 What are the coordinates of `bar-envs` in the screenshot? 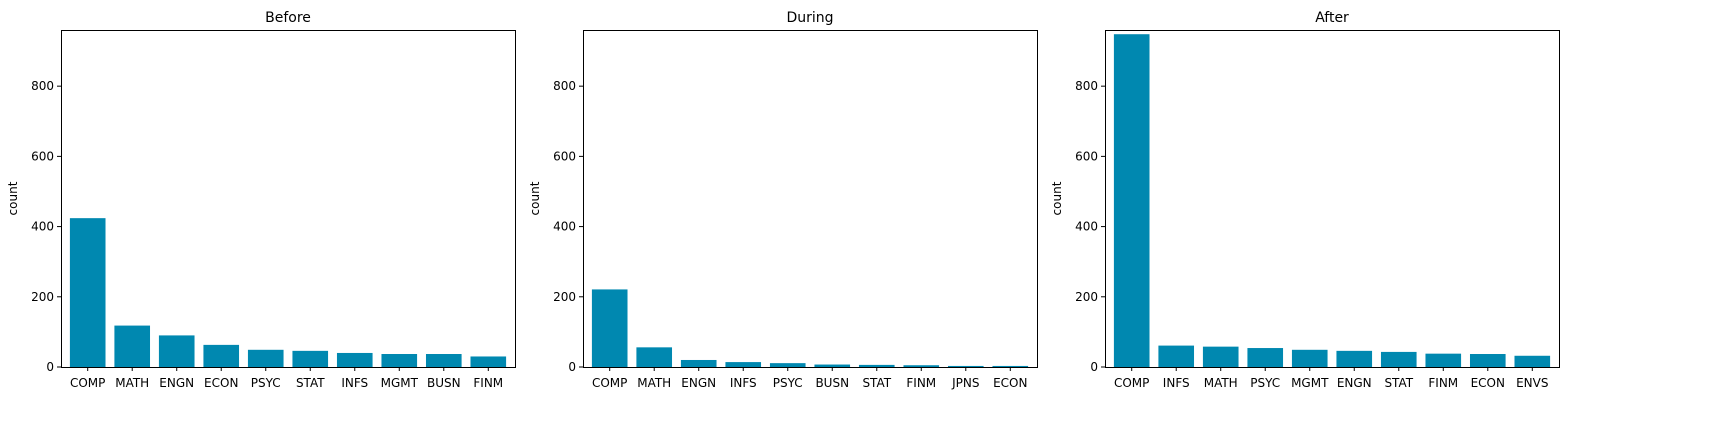 It's located at (1532, 361).